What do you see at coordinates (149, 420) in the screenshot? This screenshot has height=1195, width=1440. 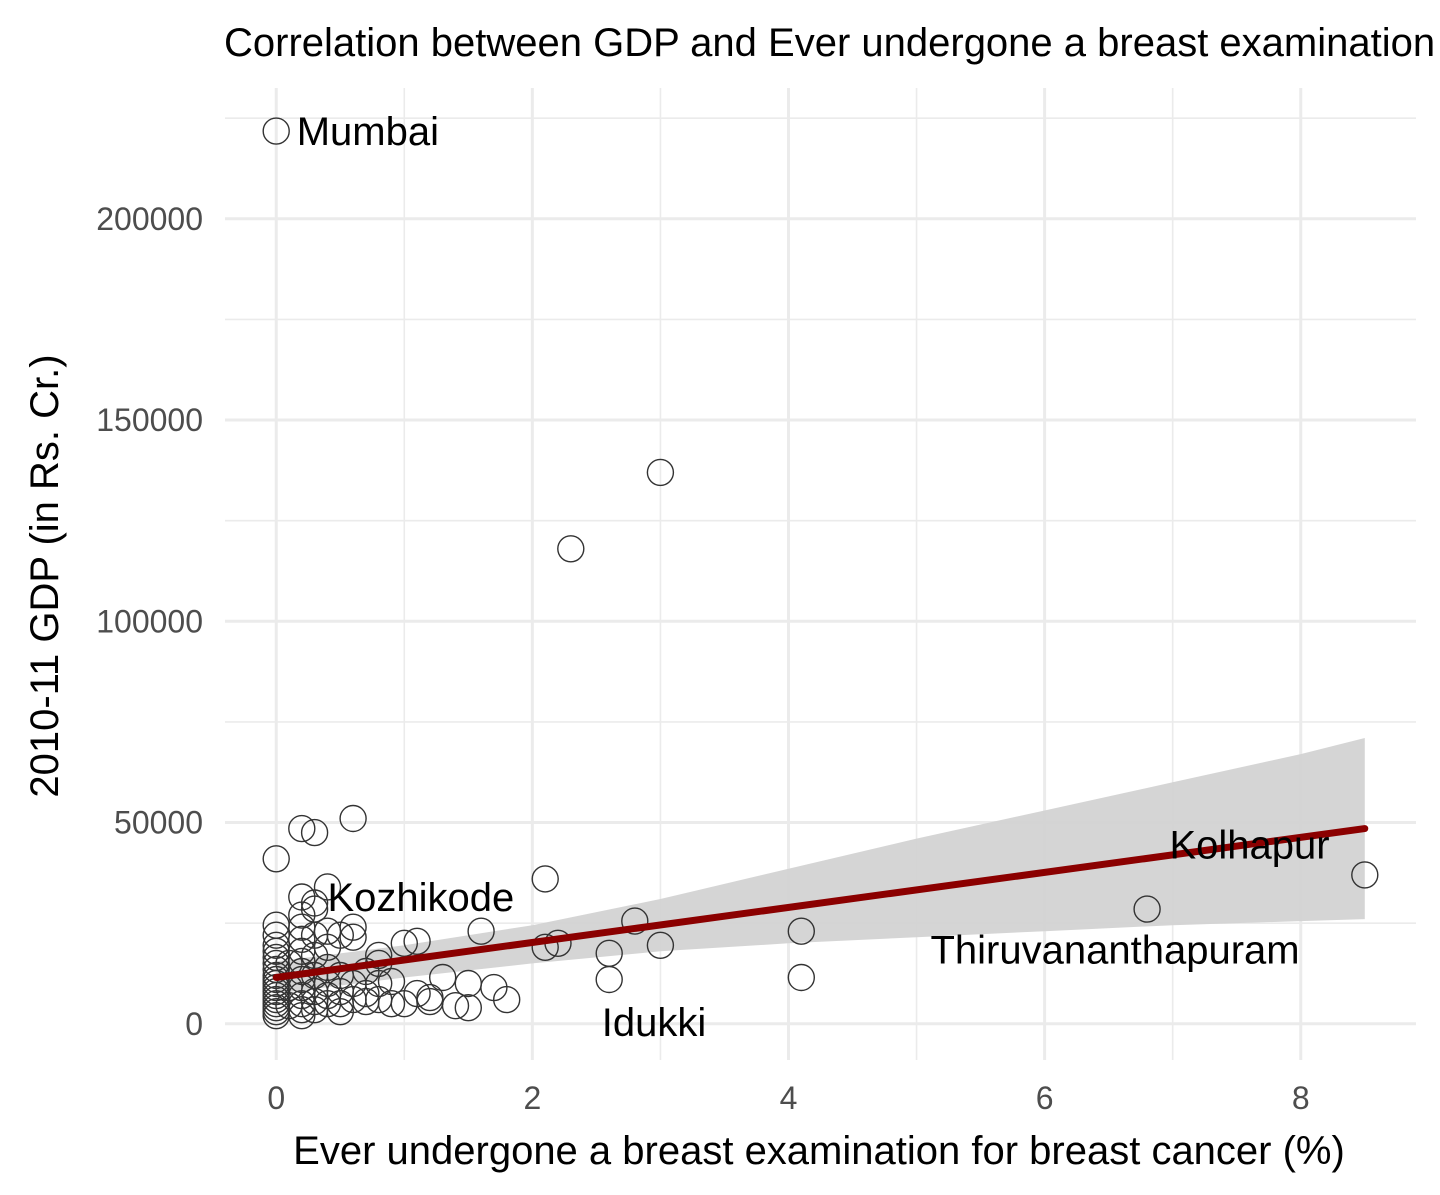 I see `y-tick-label: 150000` at bounding box center [149, 420].